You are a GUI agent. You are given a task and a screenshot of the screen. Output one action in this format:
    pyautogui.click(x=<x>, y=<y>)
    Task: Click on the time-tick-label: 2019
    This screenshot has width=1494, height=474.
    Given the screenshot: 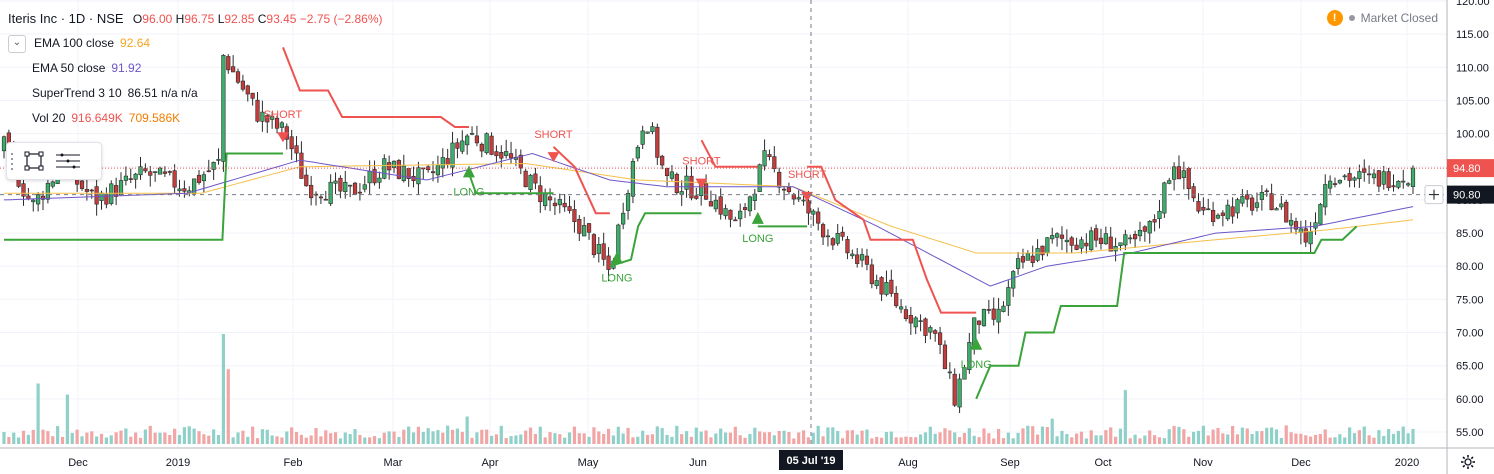 What is the action you would take?
    pyautogui.click(x=178, y=463)
    